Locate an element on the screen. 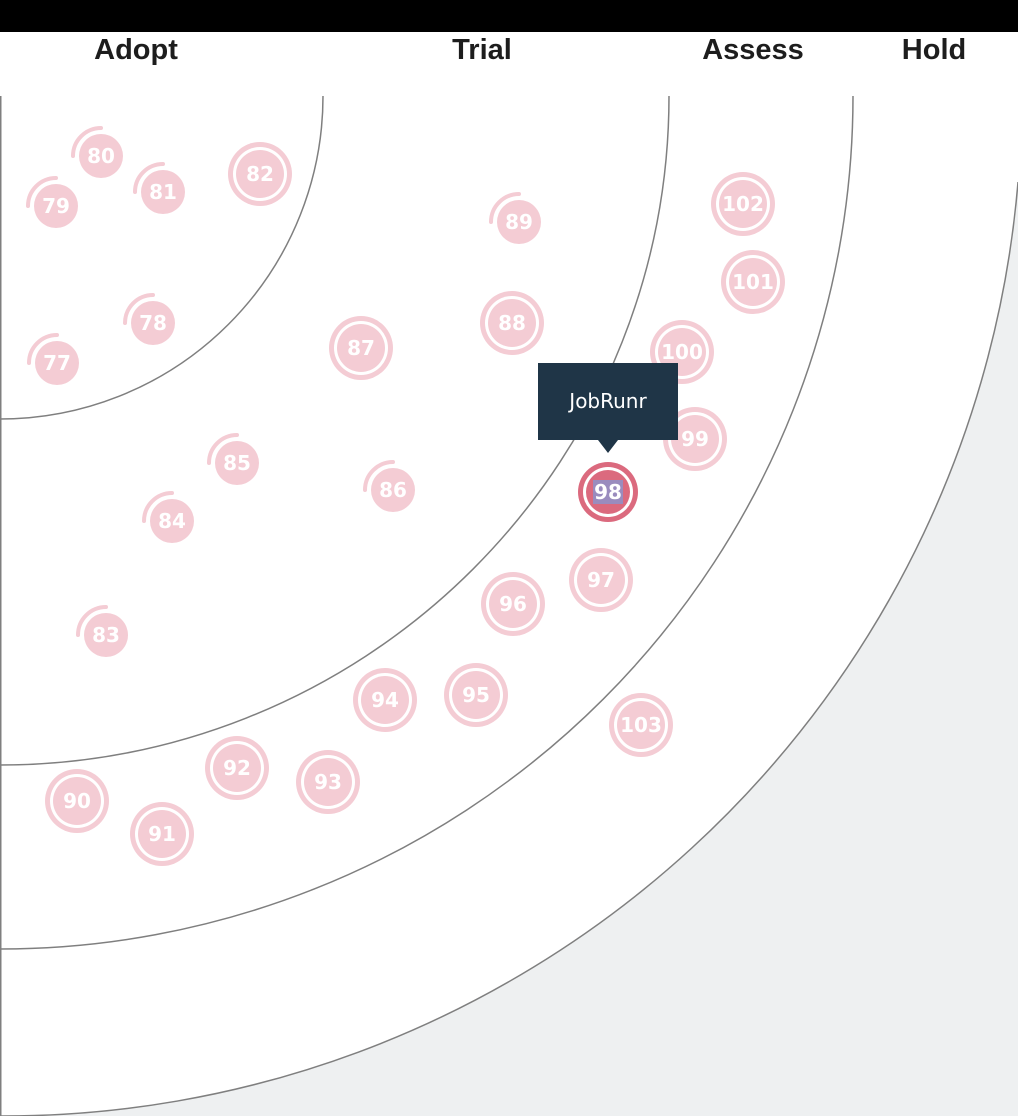 This screenshot has height=1116, width=1018. blip-78: 78 is located at coordinates (149, 319).